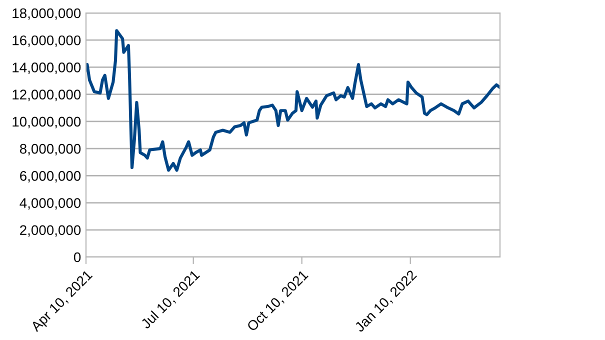 The width and height of the screenshot is (605, 340). Describe the element at coordinates (46, 14) in the screenshot. I see `y-tick-label: 18,000,000` at that location.